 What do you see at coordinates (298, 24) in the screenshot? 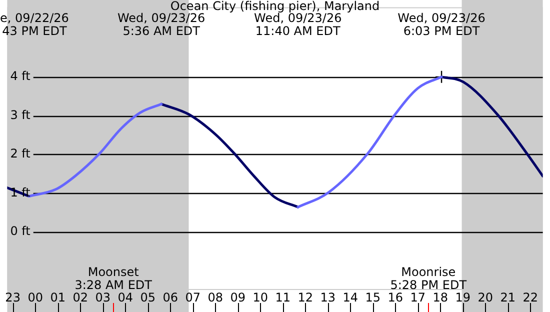
I see `annotation: Wed, 09/23/26 11:40 AM EDT` at bounding box center [298, 24].